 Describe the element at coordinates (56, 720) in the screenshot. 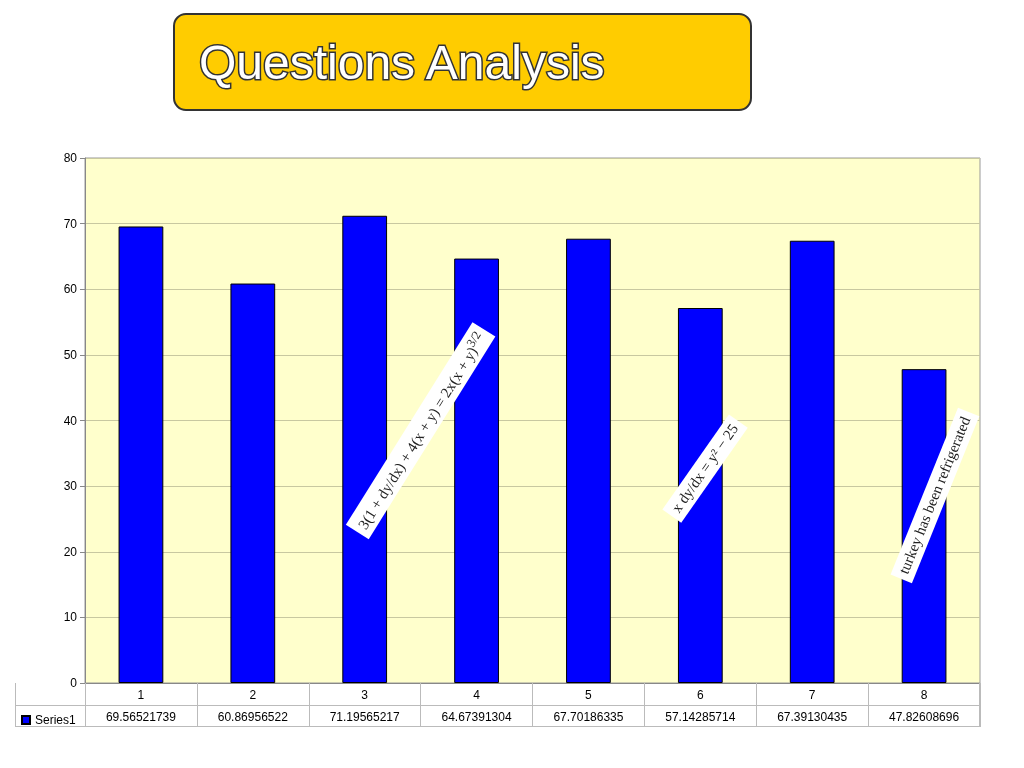

I see `legend-label: Series1` at that location.